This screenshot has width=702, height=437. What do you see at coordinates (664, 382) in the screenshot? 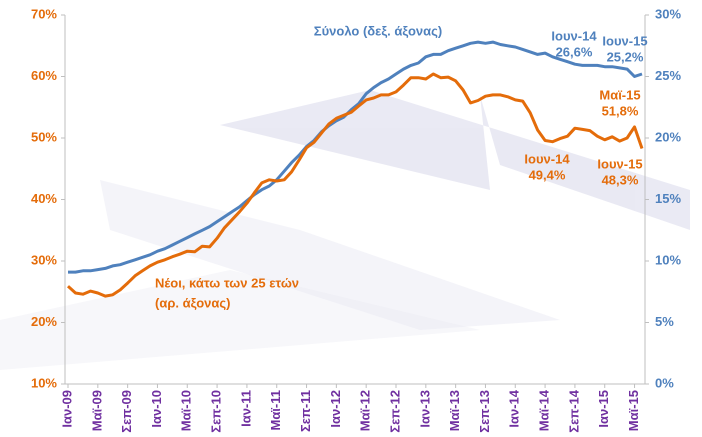
I see `y2-tick-label: 0%` at bounding box center [664, 382].